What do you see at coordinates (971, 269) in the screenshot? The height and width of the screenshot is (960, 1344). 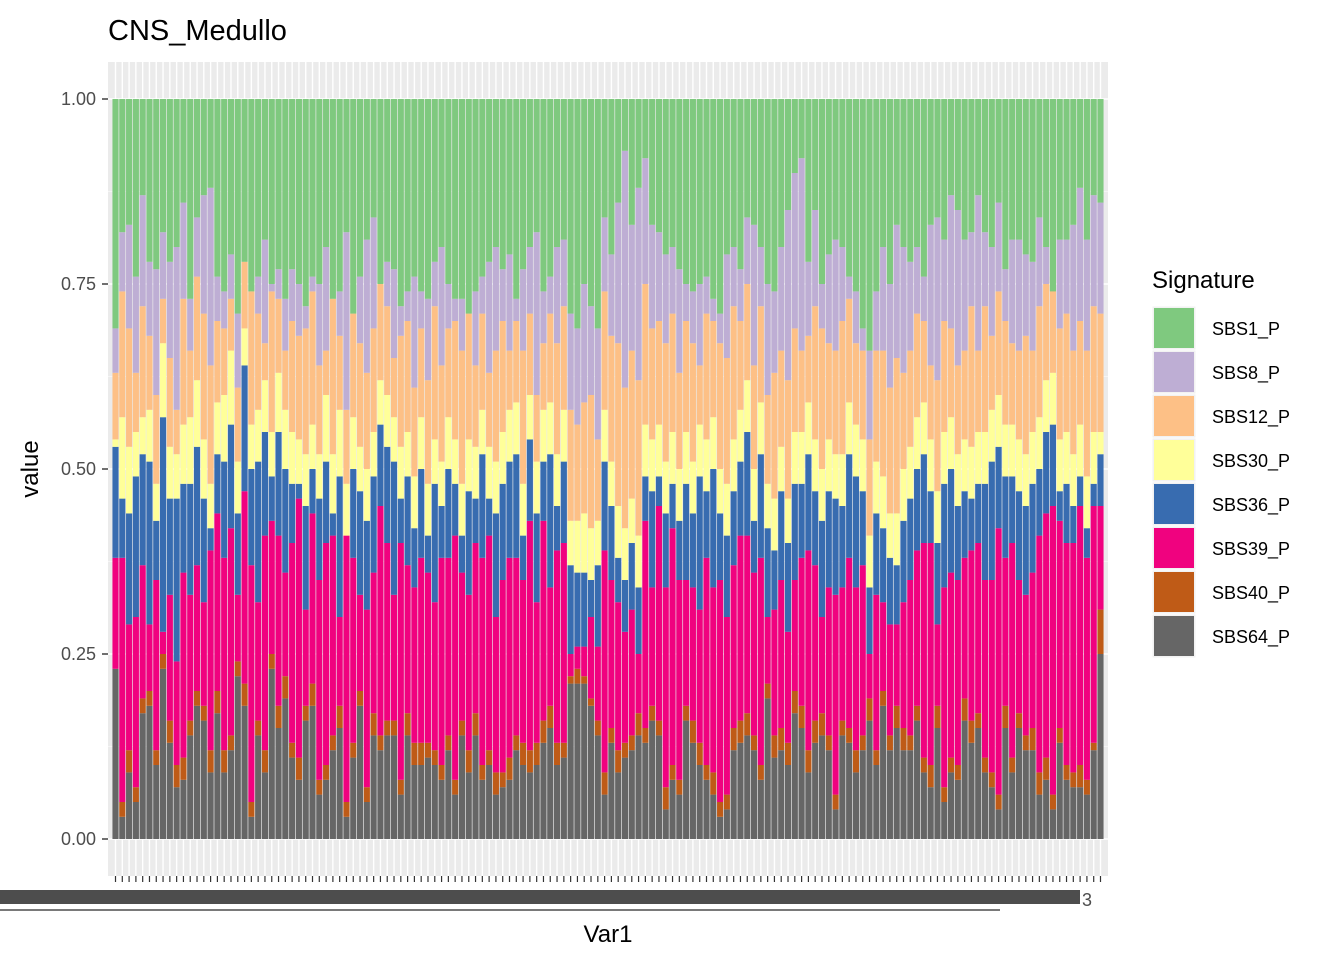 I see `bar-126-SBS8_P` at bounding box center [971, 269].